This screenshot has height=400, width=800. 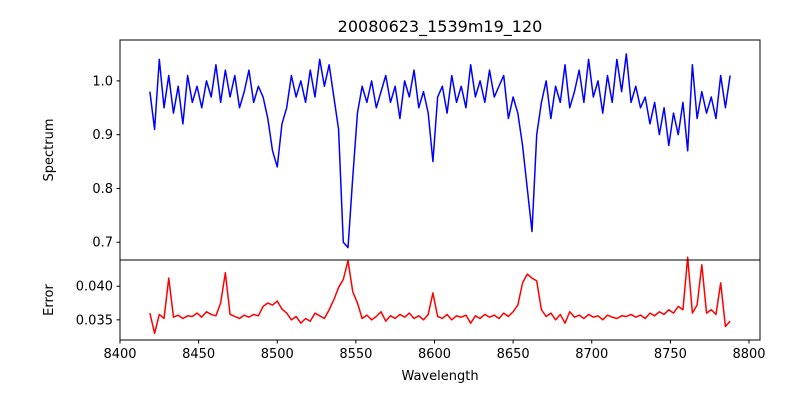 I want to click on x-tick-label: 8800, so click(x=748, y=354).